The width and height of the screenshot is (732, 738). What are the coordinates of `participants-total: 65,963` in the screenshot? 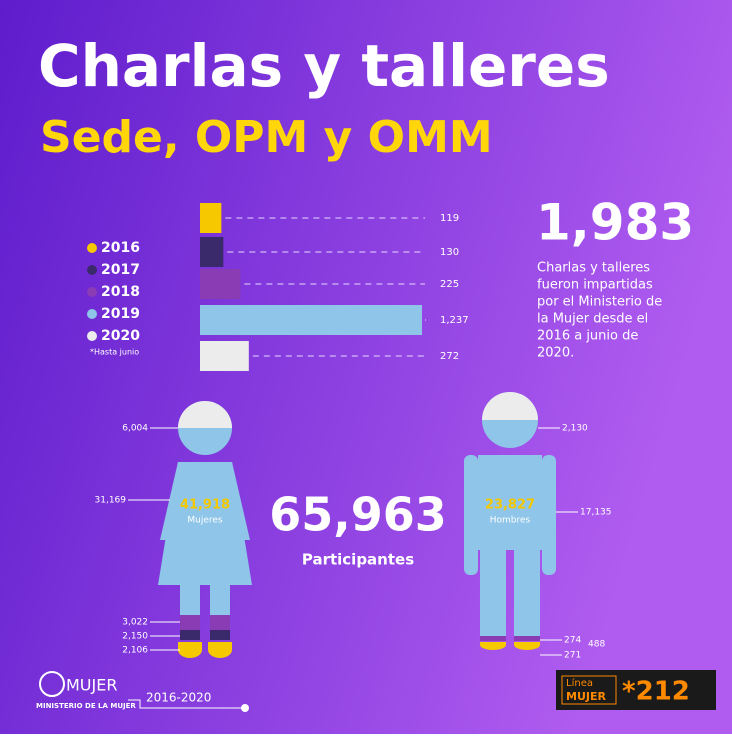 It's located at (358, 515).